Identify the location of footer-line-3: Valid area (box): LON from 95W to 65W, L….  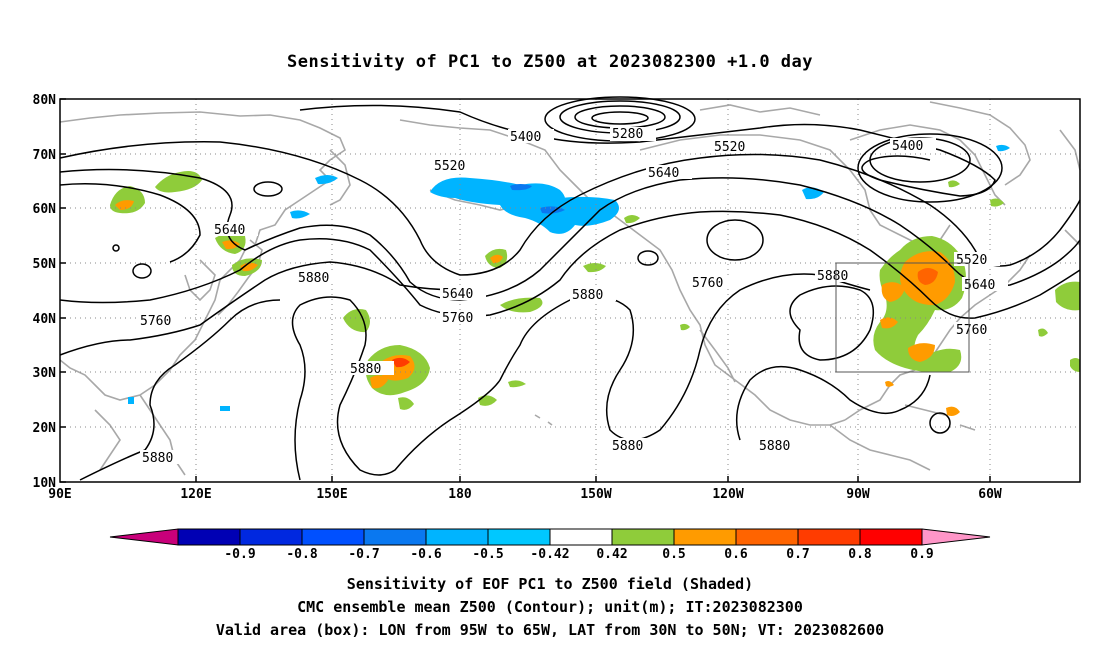
(550, 630).